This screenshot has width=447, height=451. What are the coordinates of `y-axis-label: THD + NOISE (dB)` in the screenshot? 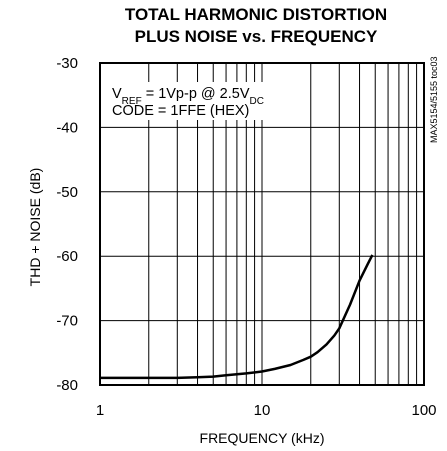 It's located at (35, 227).